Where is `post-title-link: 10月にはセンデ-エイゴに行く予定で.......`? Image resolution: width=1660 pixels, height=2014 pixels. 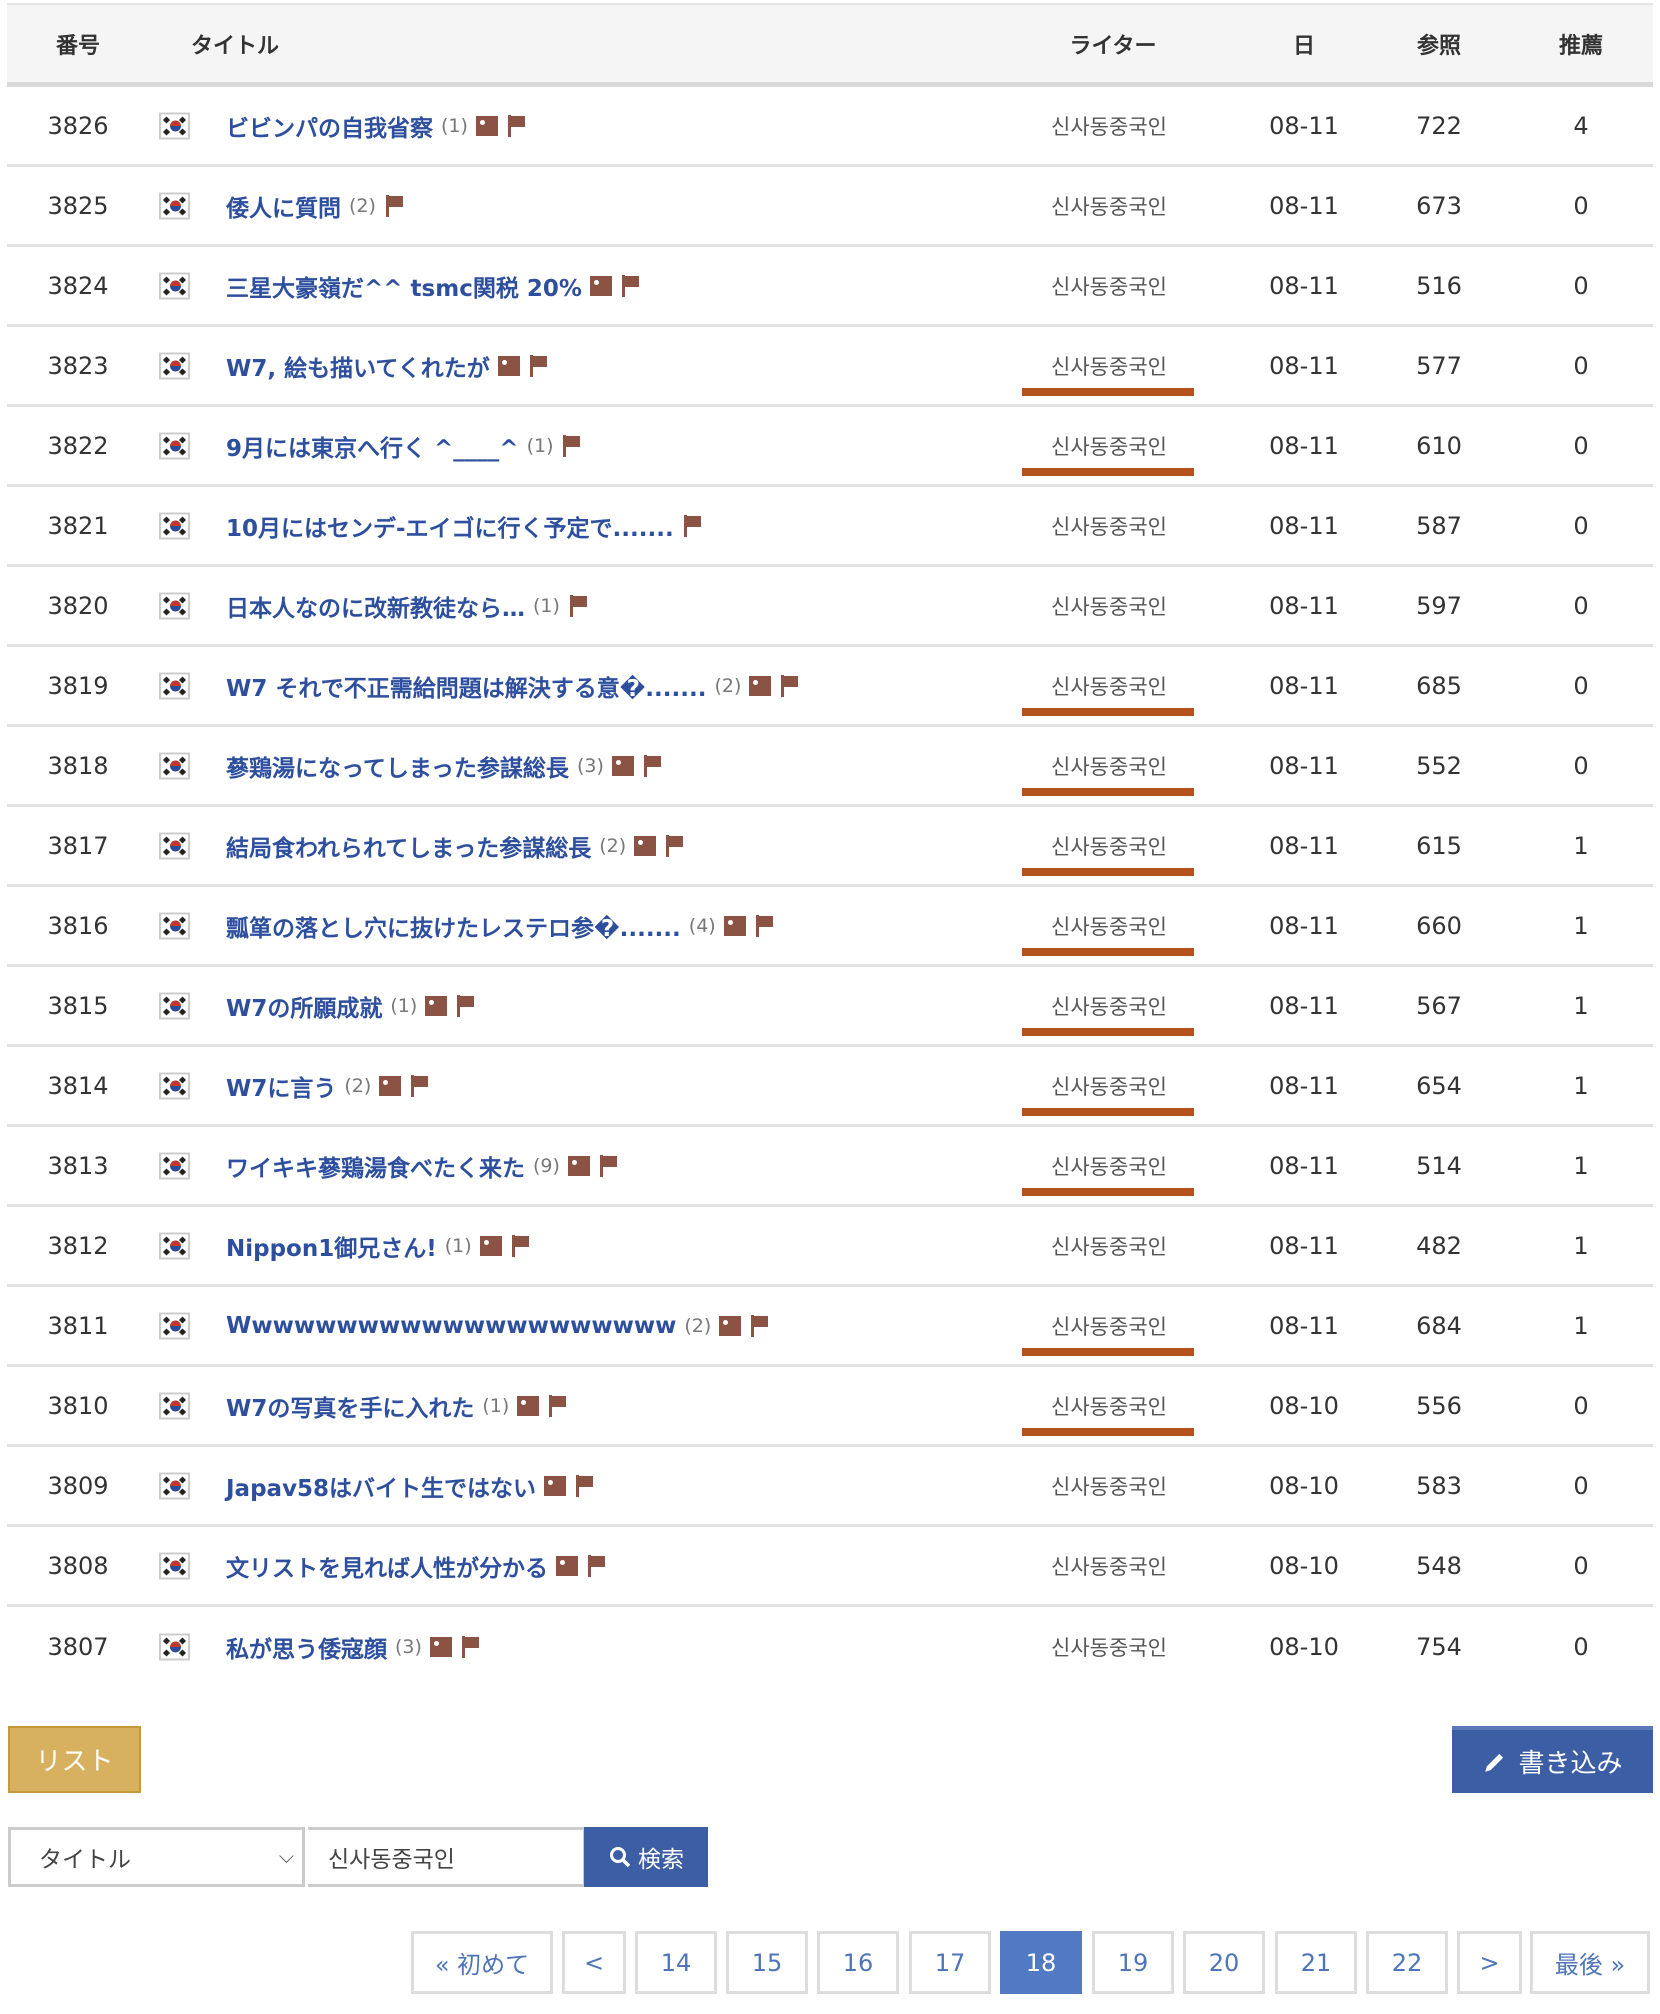
post-title-link: 10月にはセンデ-エイゴに行く予定で....... is located at coordinates (450, 528).